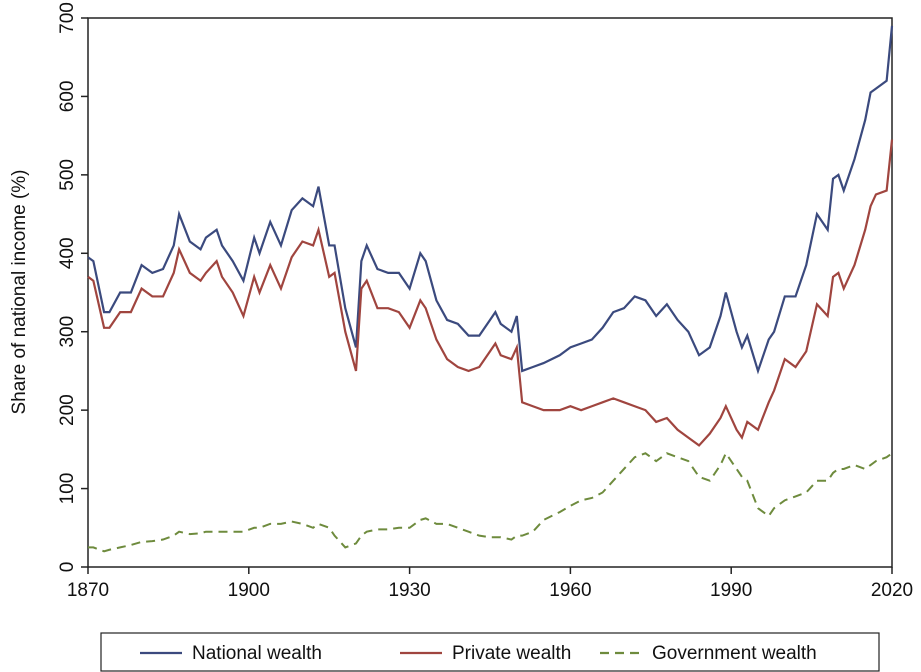  Describe the element at coordinates (257, 653) in the screenshot. I see `legend-label: National wealth` at that location.